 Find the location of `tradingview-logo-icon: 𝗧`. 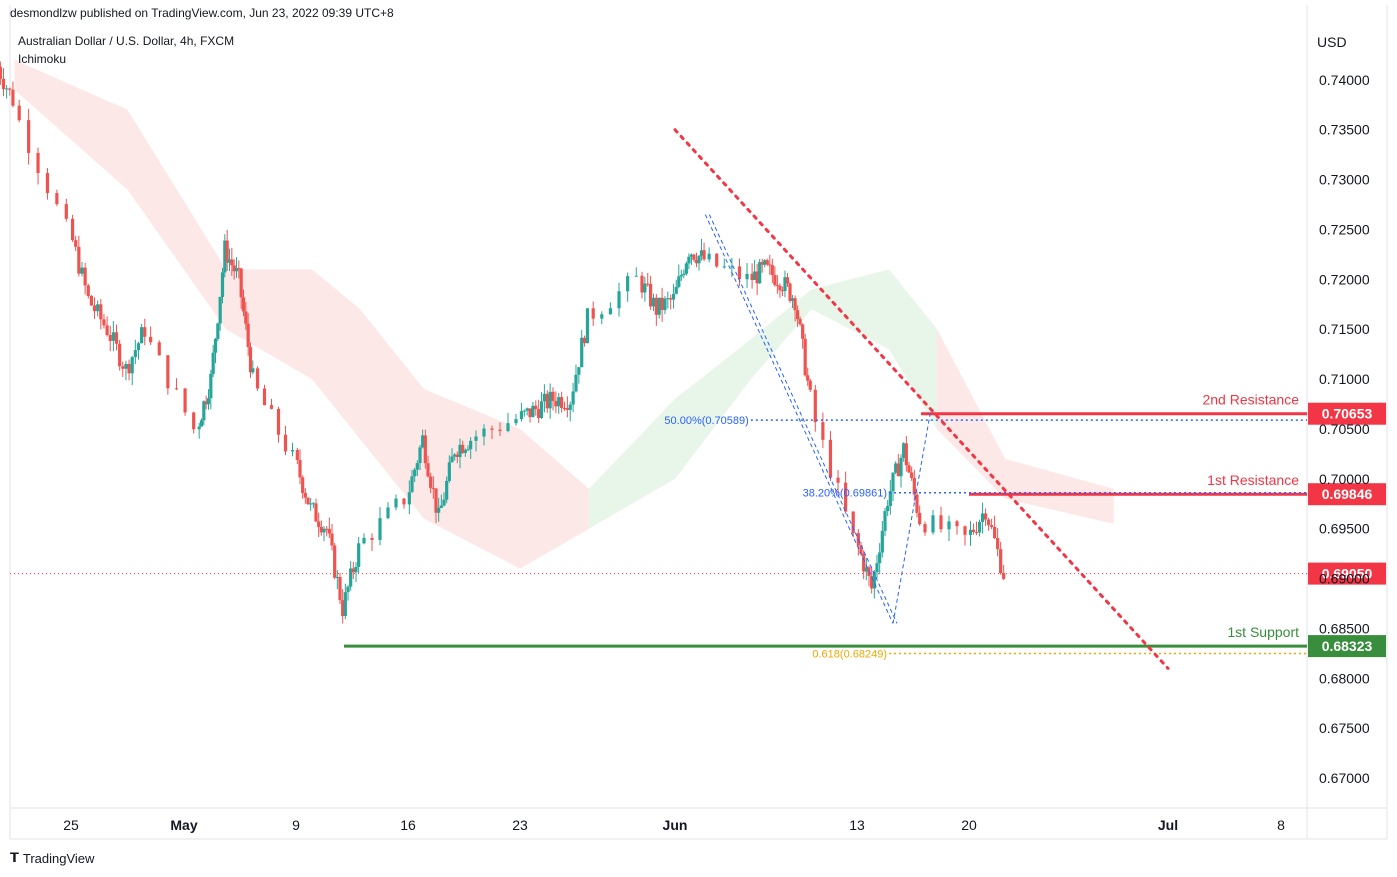

tradingview-logo-icon: 𝗧 is located at coordinates (14, 857).